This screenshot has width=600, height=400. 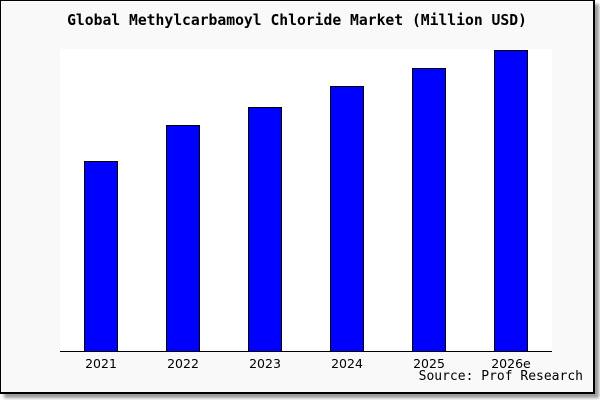 What do you see at coordinates (183, 238) in the screenshot?
I see `bar-2022` at bounding box center [183, 238].